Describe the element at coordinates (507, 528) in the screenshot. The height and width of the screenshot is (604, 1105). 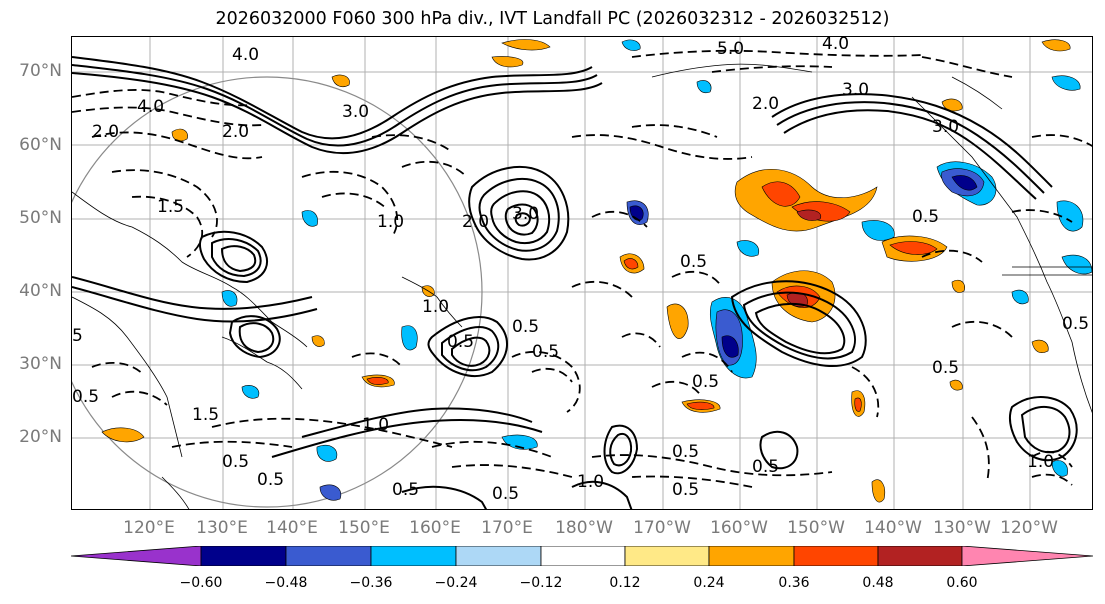
I see `lon-label-170e: 170°E` at that location.